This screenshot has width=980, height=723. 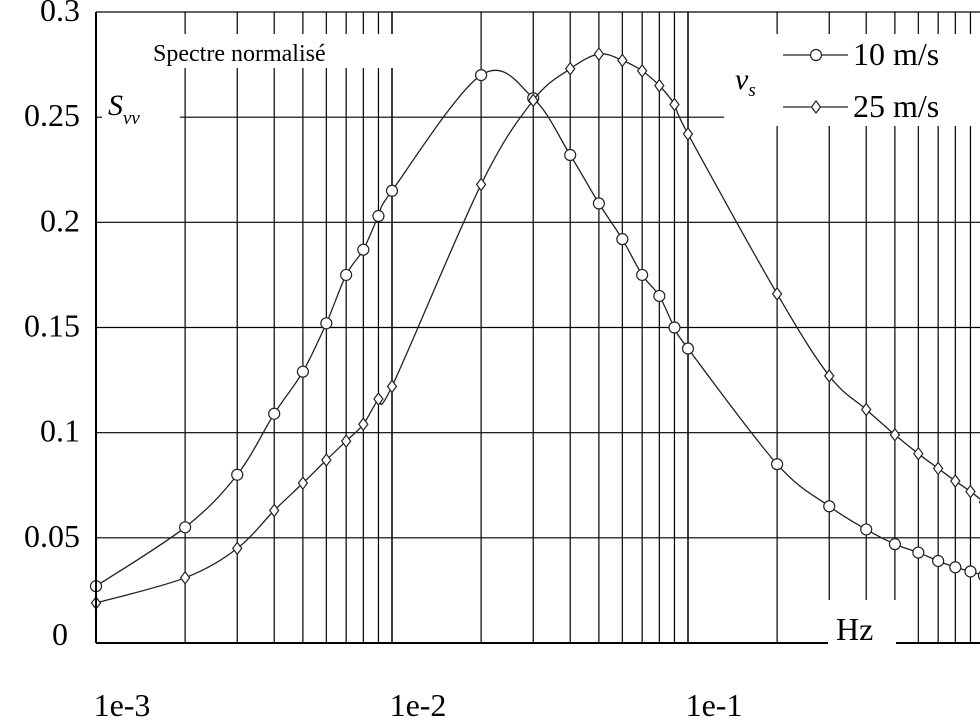 I want to click on legend-title-sub: s, so click(x=751, y=90).